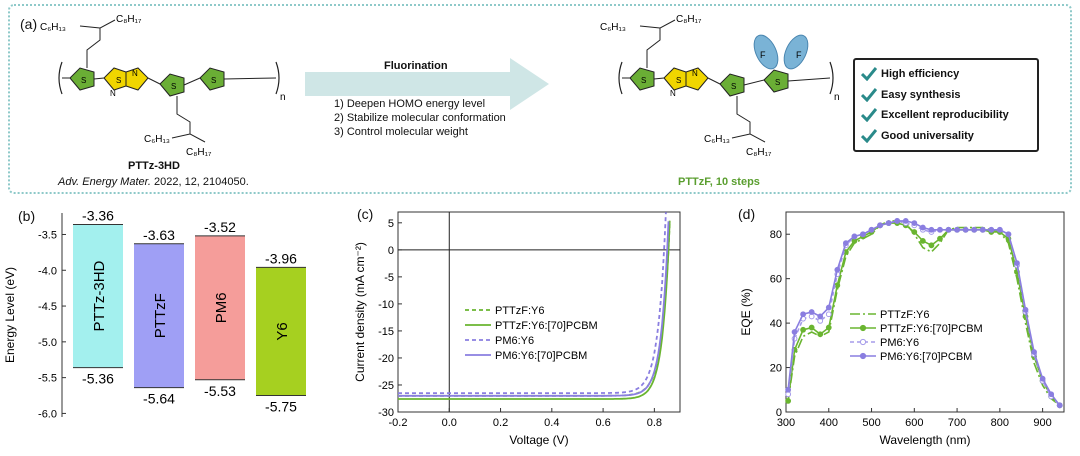 The height and width of the screenshot is (456, 1080). Describe the element at coordinates (532, 303) in the screenshot. I see `jv-curve` at that location.